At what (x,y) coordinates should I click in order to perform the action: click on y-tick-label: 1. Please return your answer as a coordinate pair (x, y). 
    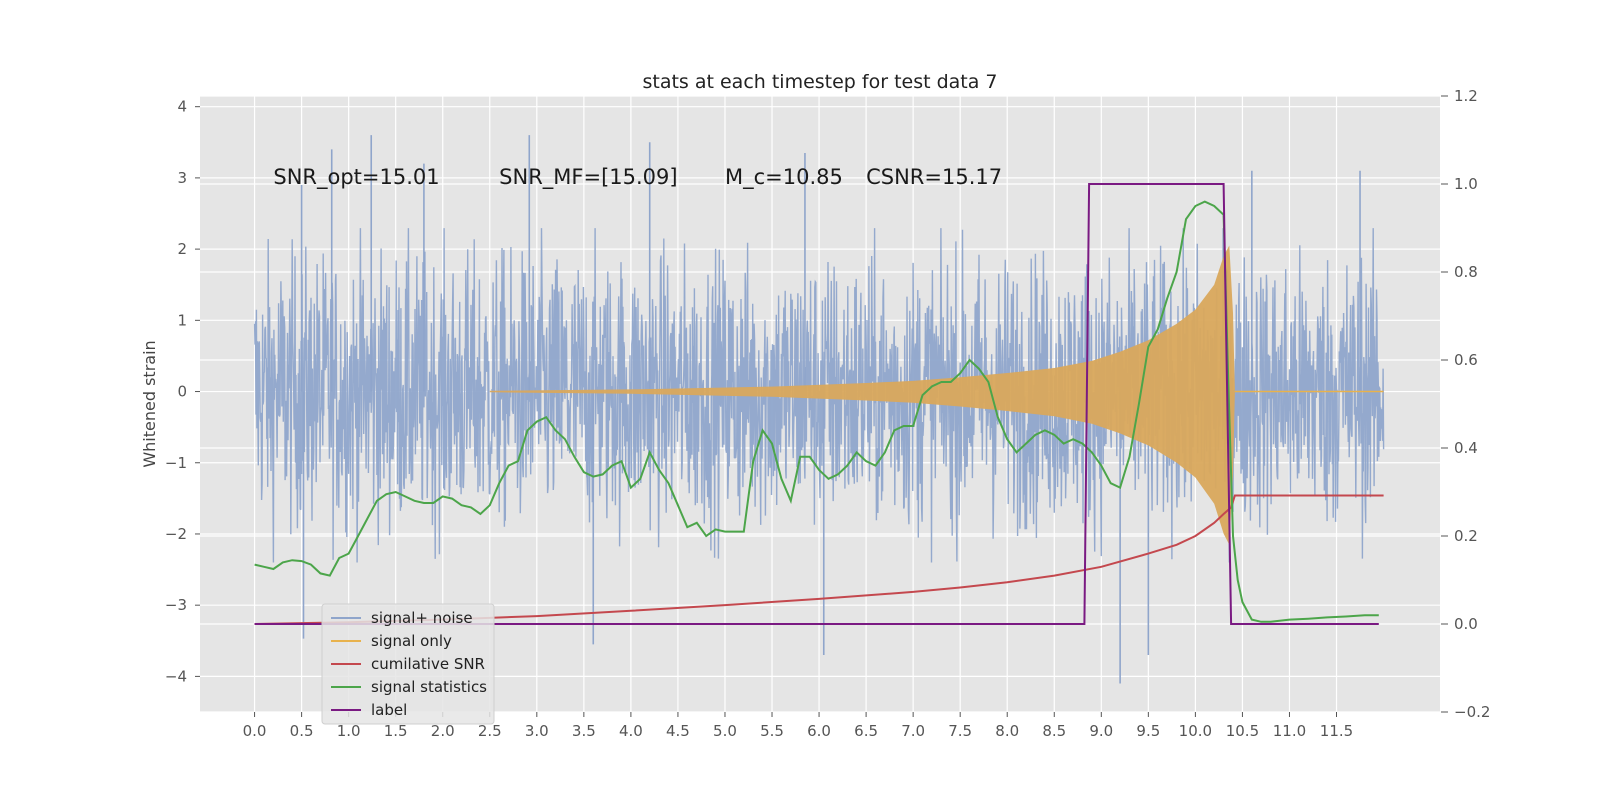
    Looking at the image, I should click on (182, 320).